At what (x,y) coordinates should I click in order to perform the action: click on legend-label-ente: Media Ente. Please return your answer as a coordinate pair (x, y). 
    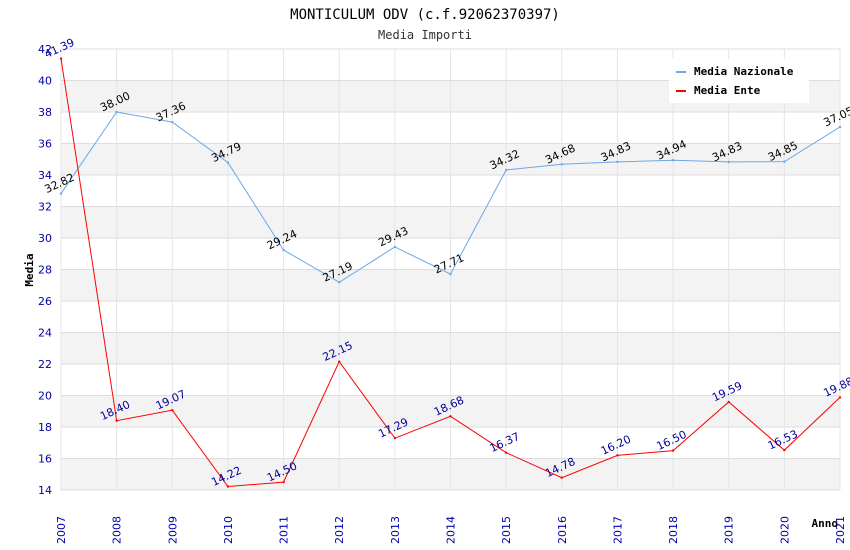
    Looking at the image, I should click on (727, 90).